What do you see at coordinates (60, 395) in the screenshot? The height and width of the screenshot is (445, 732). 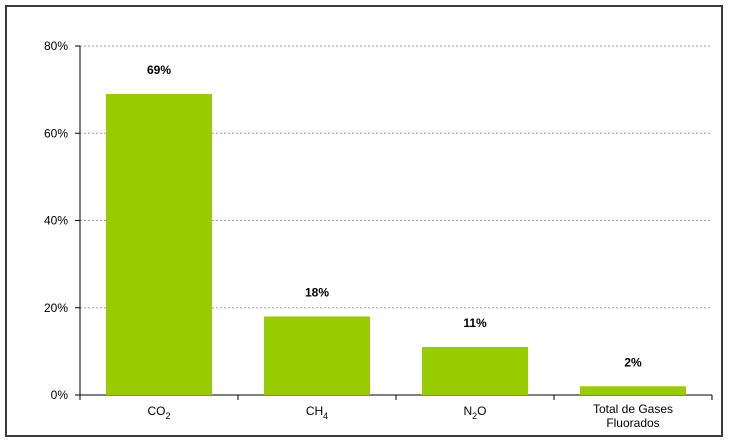 I see `y-tick-label: 0%` at bounding box center [60, 395].